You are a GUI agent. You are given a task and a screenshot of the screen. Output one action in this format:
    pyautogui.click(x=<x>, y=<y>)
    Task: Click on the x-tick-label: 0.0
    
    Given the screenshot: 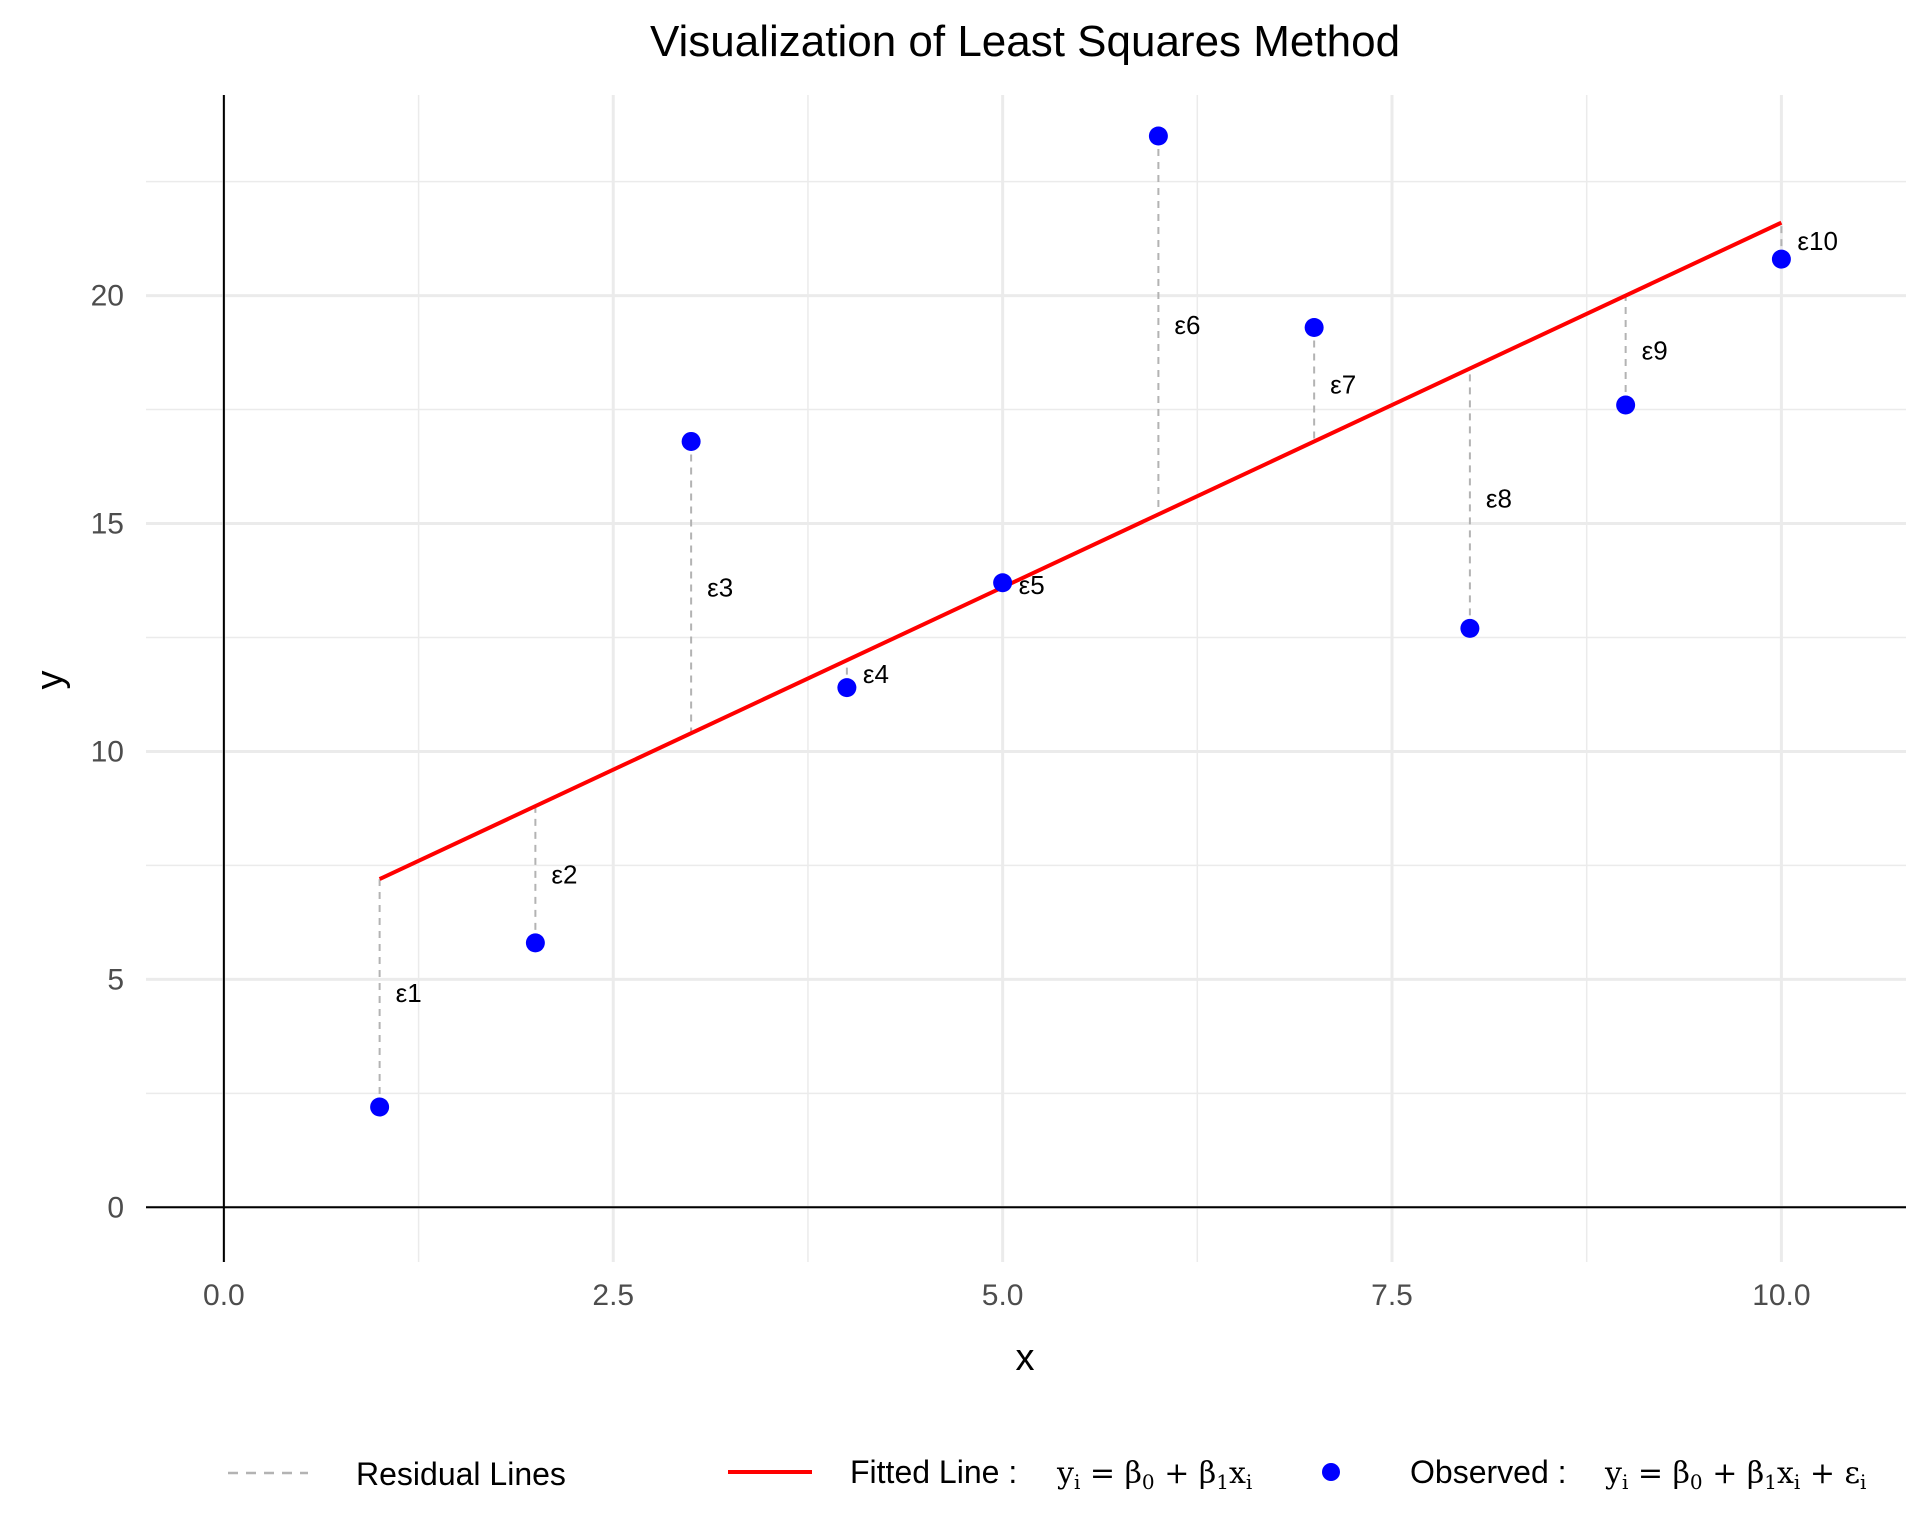 What is the action you would take?
    pyautogui.click(x=224, y=1295)
    